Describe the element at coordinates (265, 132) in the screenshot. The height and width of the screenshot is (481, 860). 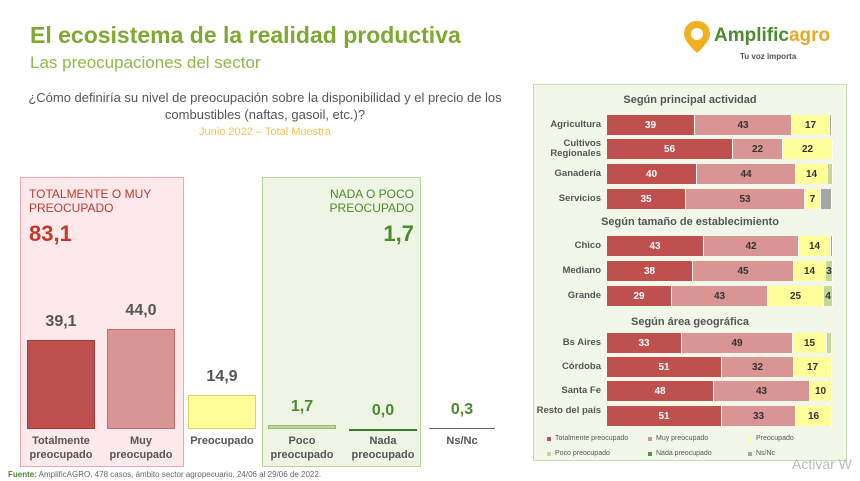
I see `survey-date: Junio 2022 – Total Muestra` at that location.